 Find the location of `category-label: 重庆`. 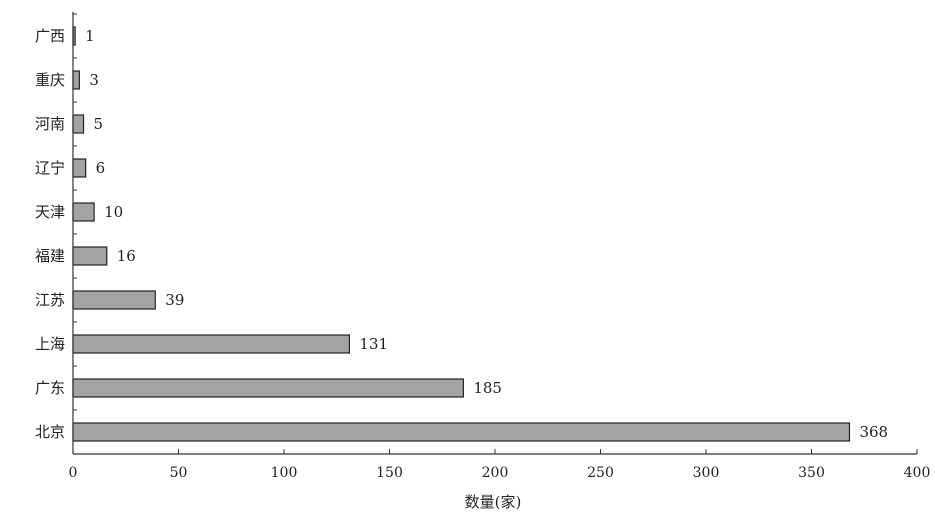

category-label: 重庆 is located at coordinates (50, 80).